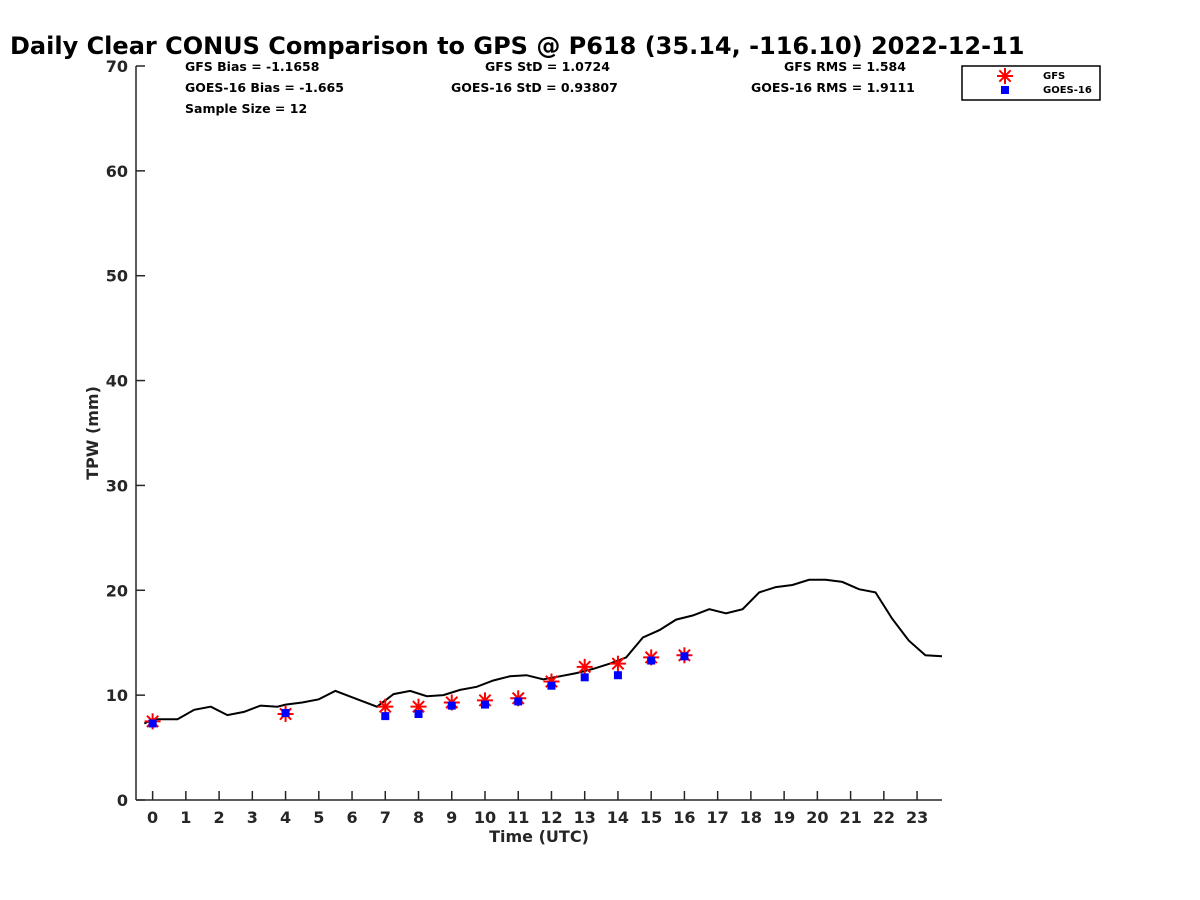 The image size is (1200, 900). Describe the element at coordinates (318, 817) in the screenshot. I see `x-tick-label: 5` at that location.